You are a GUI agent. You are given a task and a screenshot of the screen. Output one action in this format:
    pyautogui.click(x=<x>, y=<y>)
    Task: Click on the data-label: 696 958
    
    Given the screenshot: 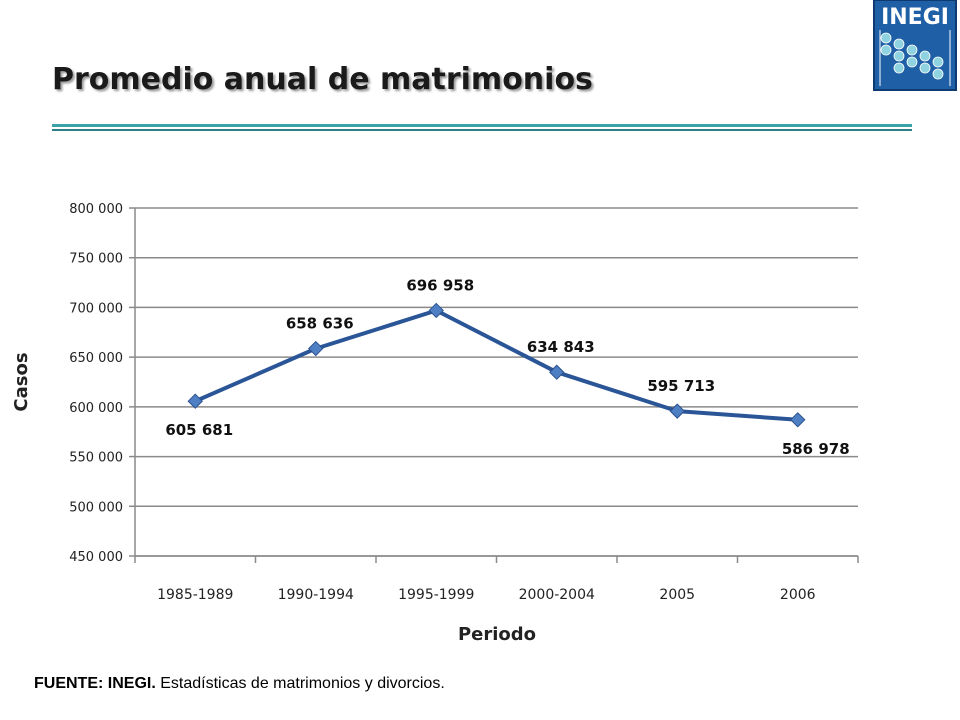 What is the action you would take?
    pyautogui.click(x=440, y=285)
    